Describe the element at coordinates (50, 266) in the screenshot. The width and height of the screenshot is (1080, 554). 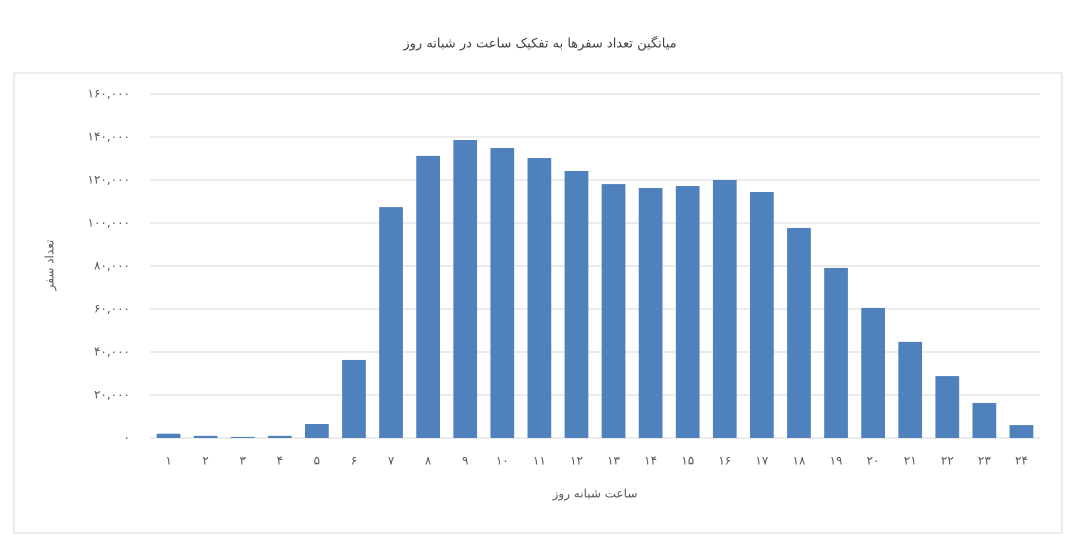
I see `y-axis-title: تعداد سفر` at that location.